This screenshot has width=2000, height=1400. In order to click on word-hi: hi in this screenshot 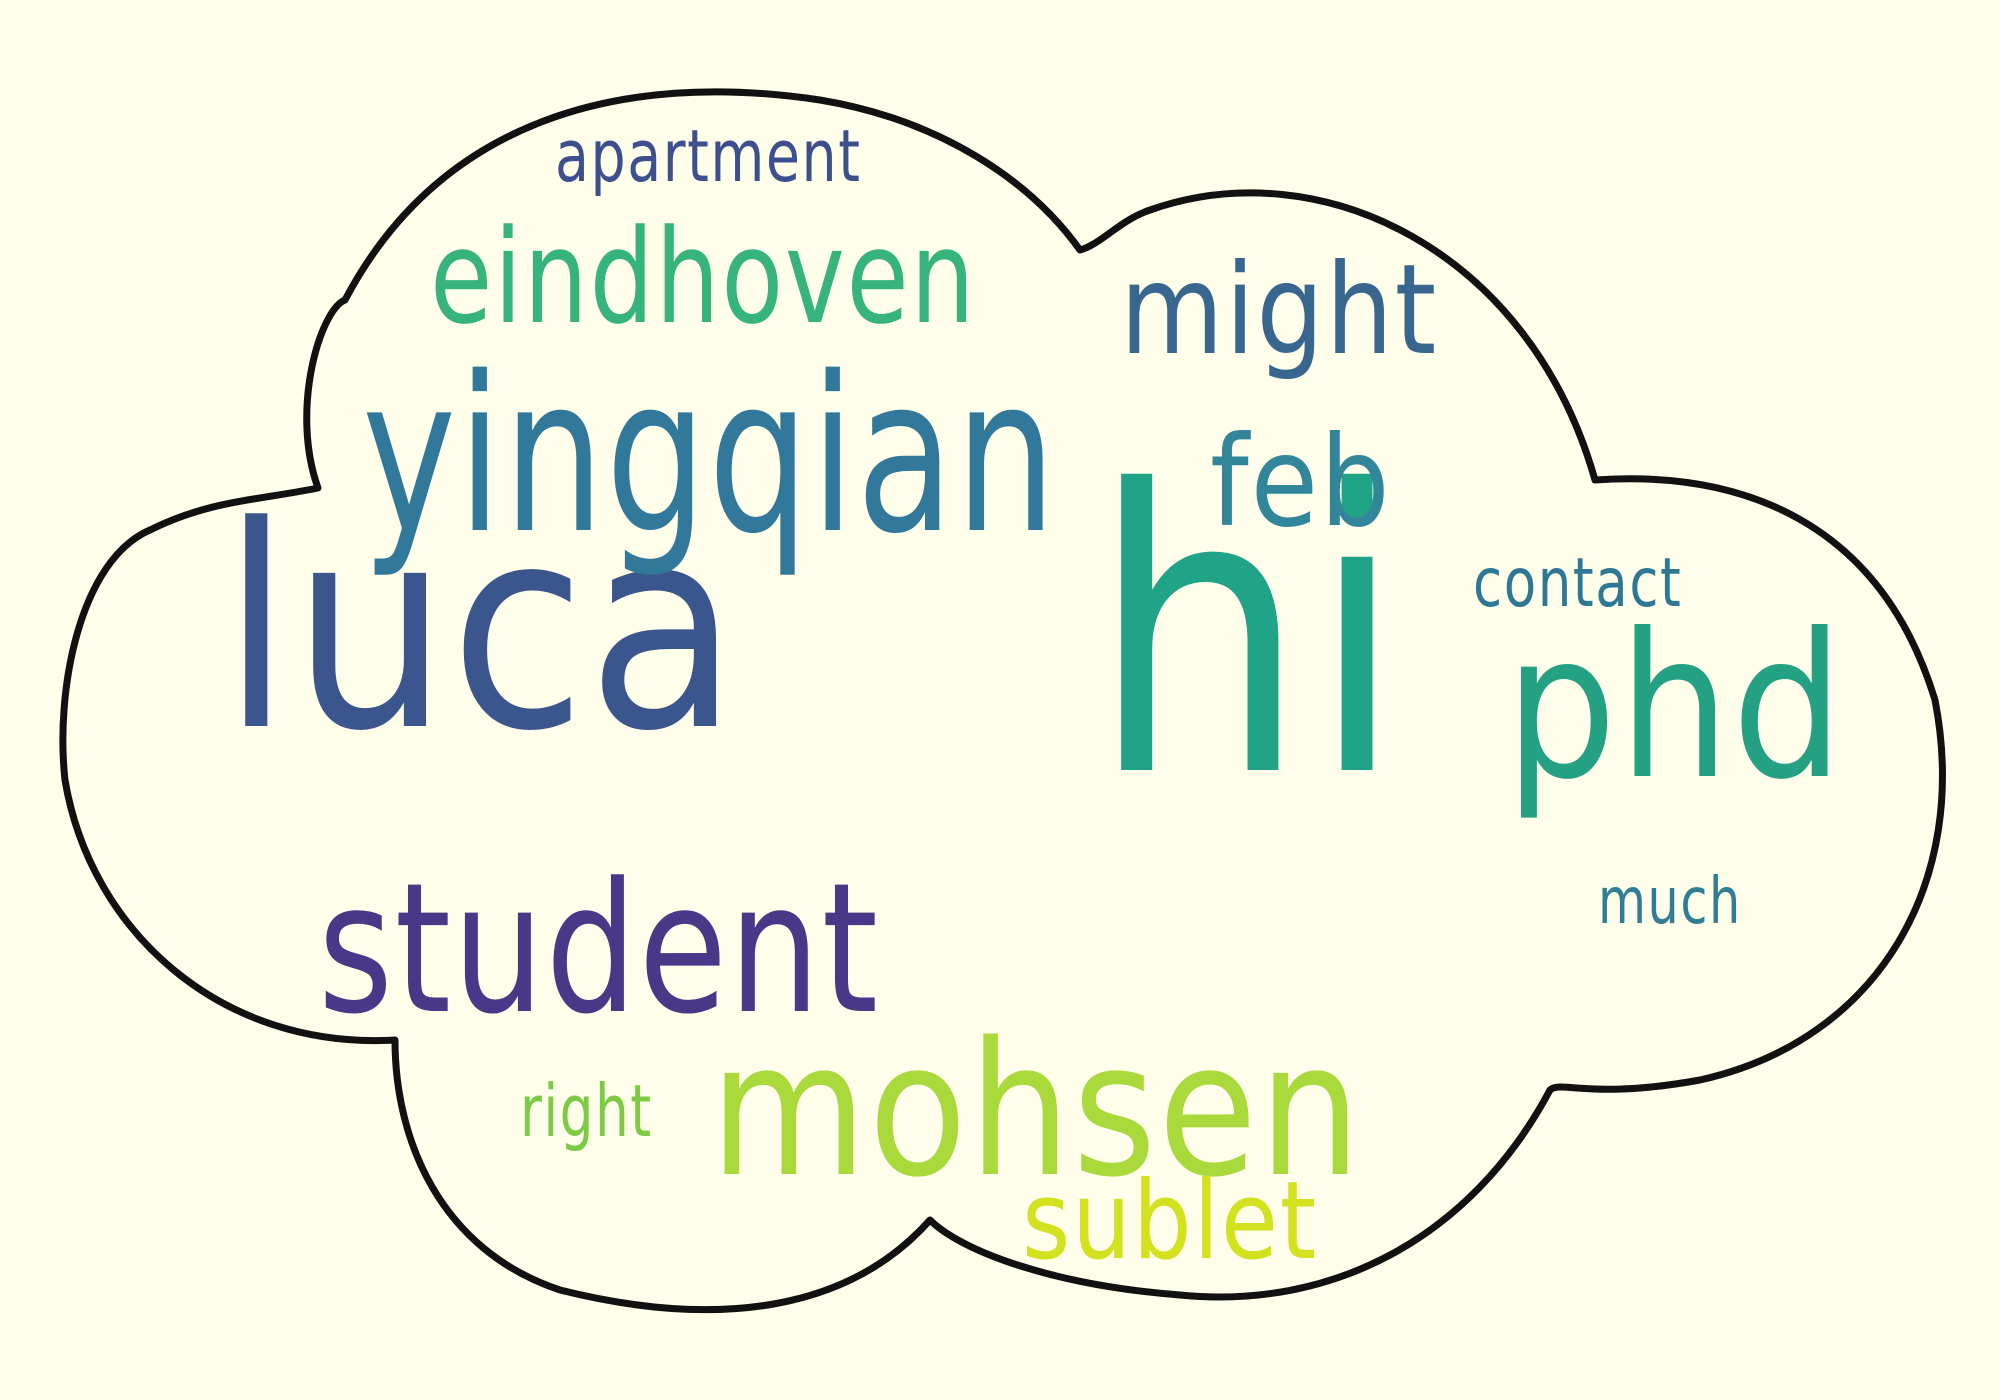, I will do `click(1248, 635)`.